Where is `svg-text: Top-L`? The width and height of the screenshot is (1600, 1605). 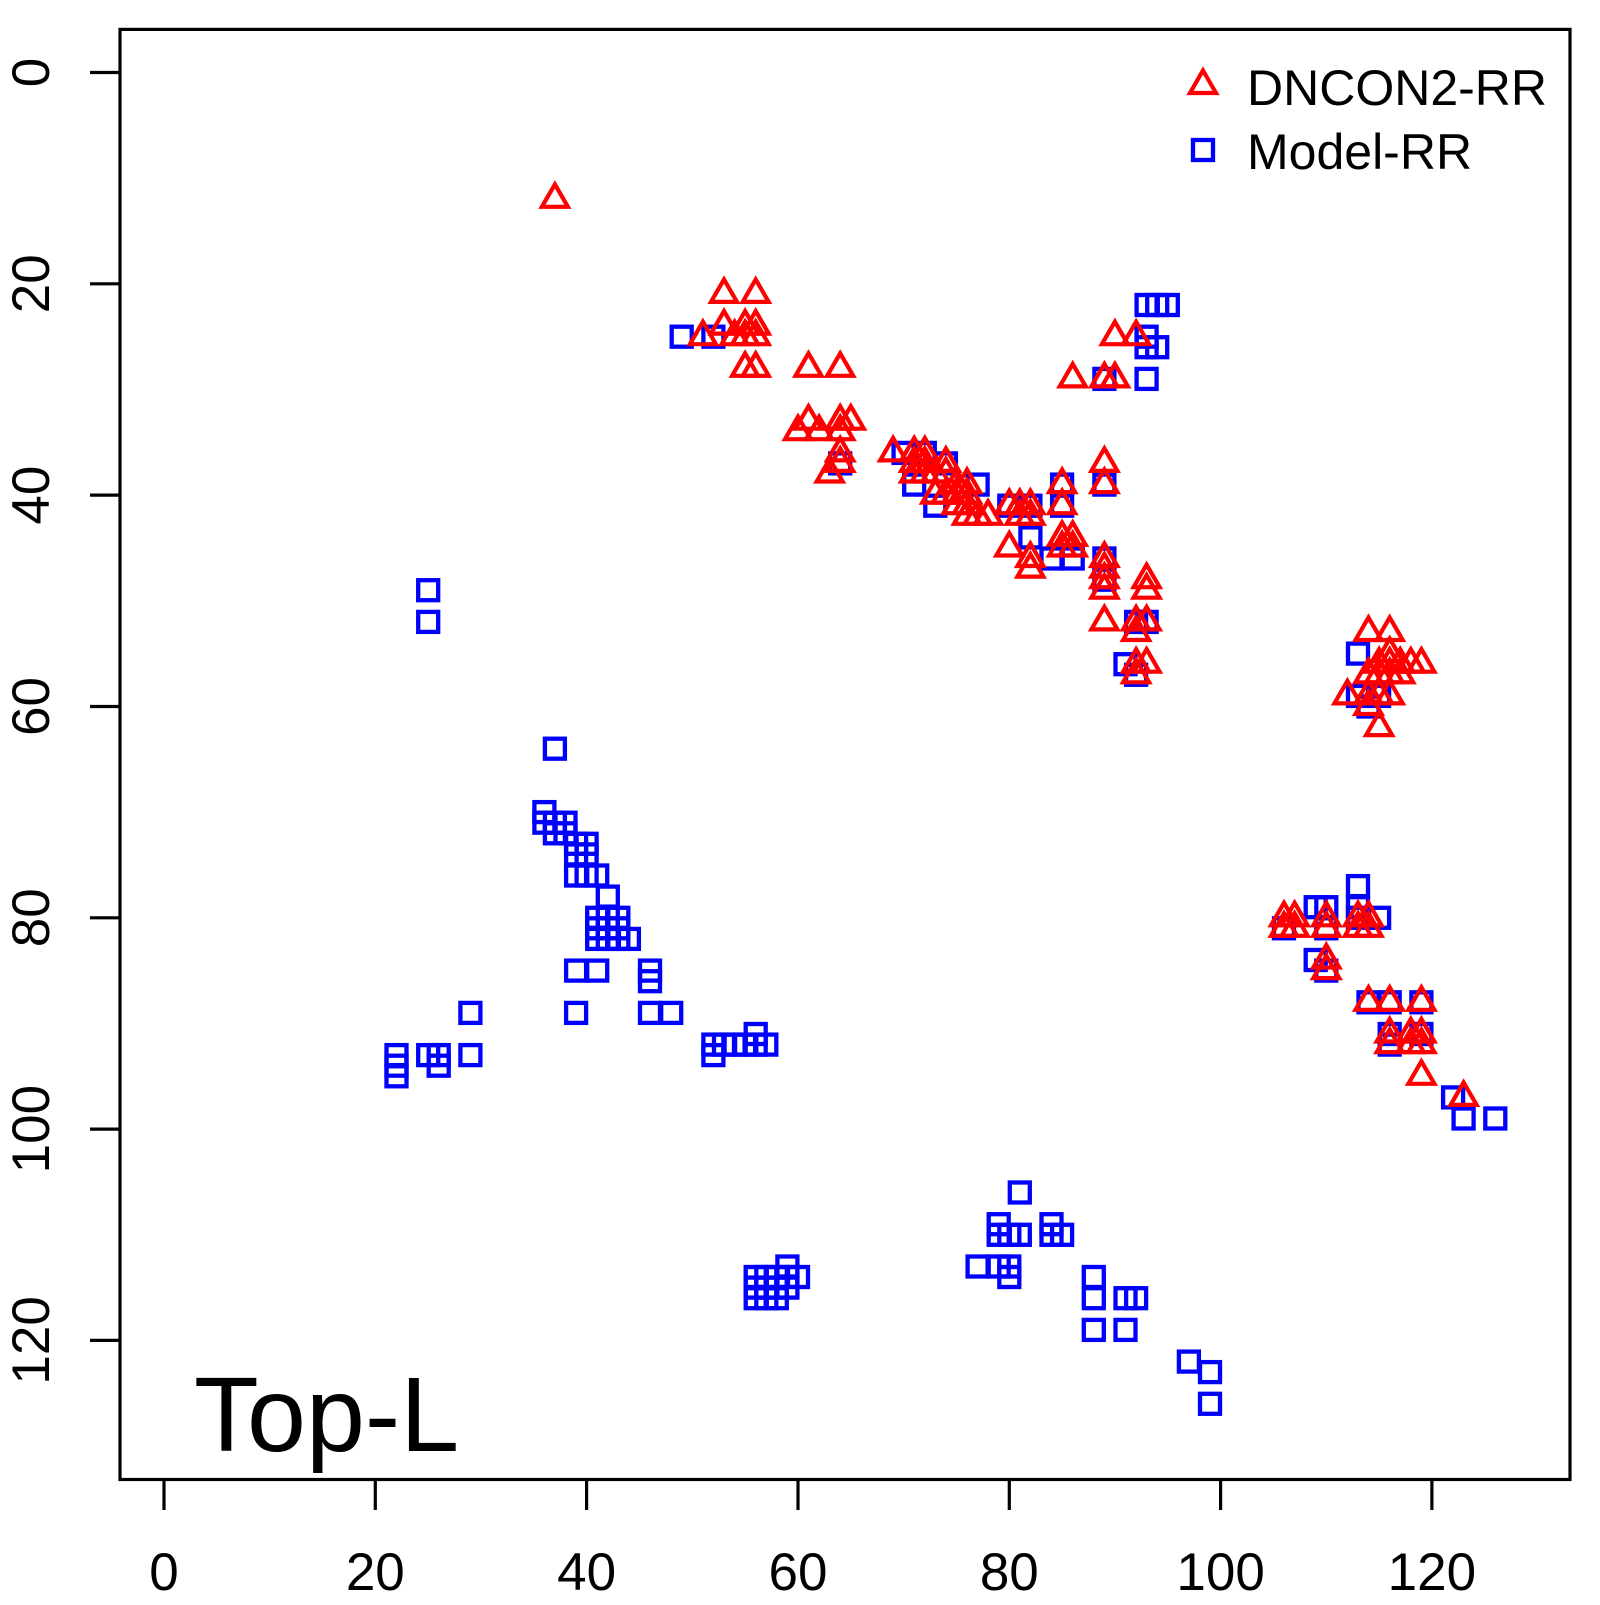
svg-text: Top-L is located at coordinates (326, 1415).